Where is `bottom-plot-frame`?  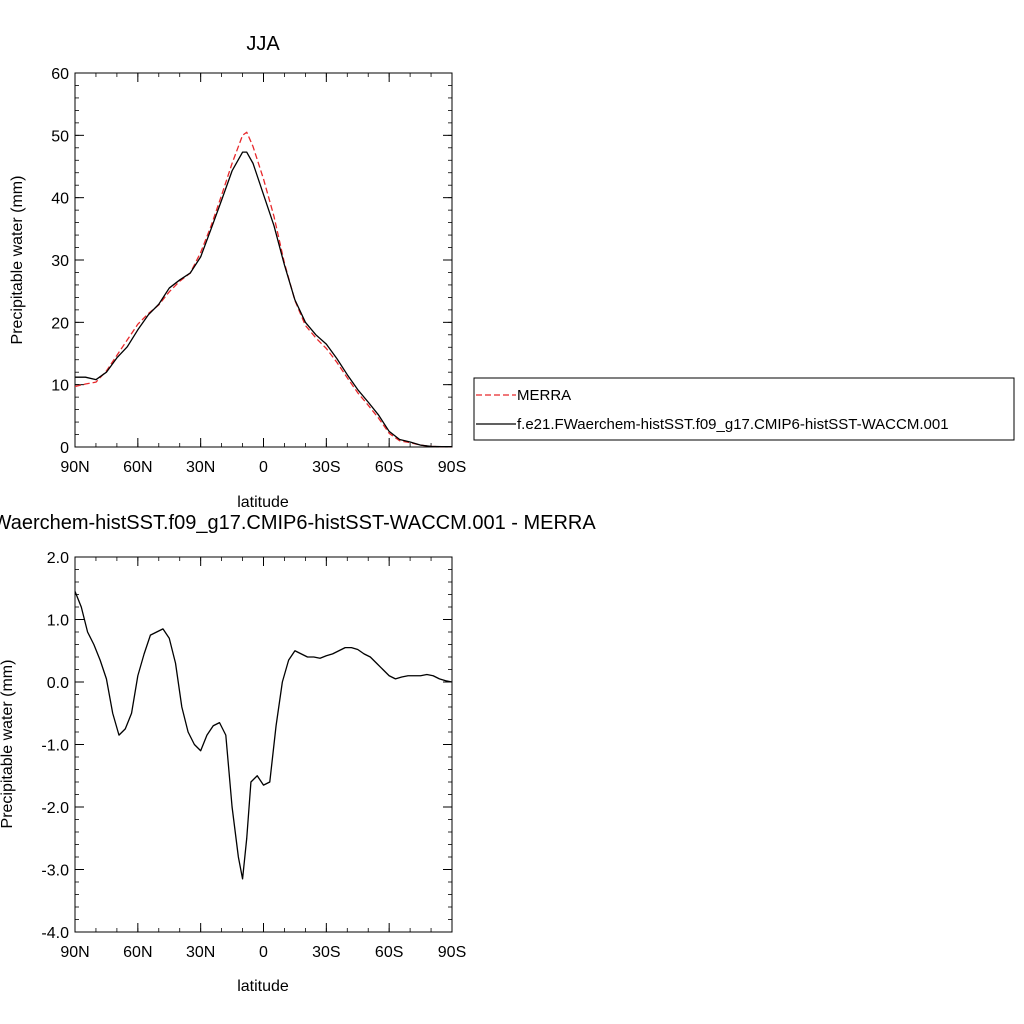
bottom-plot-frame is located at coordinates (263, 744).